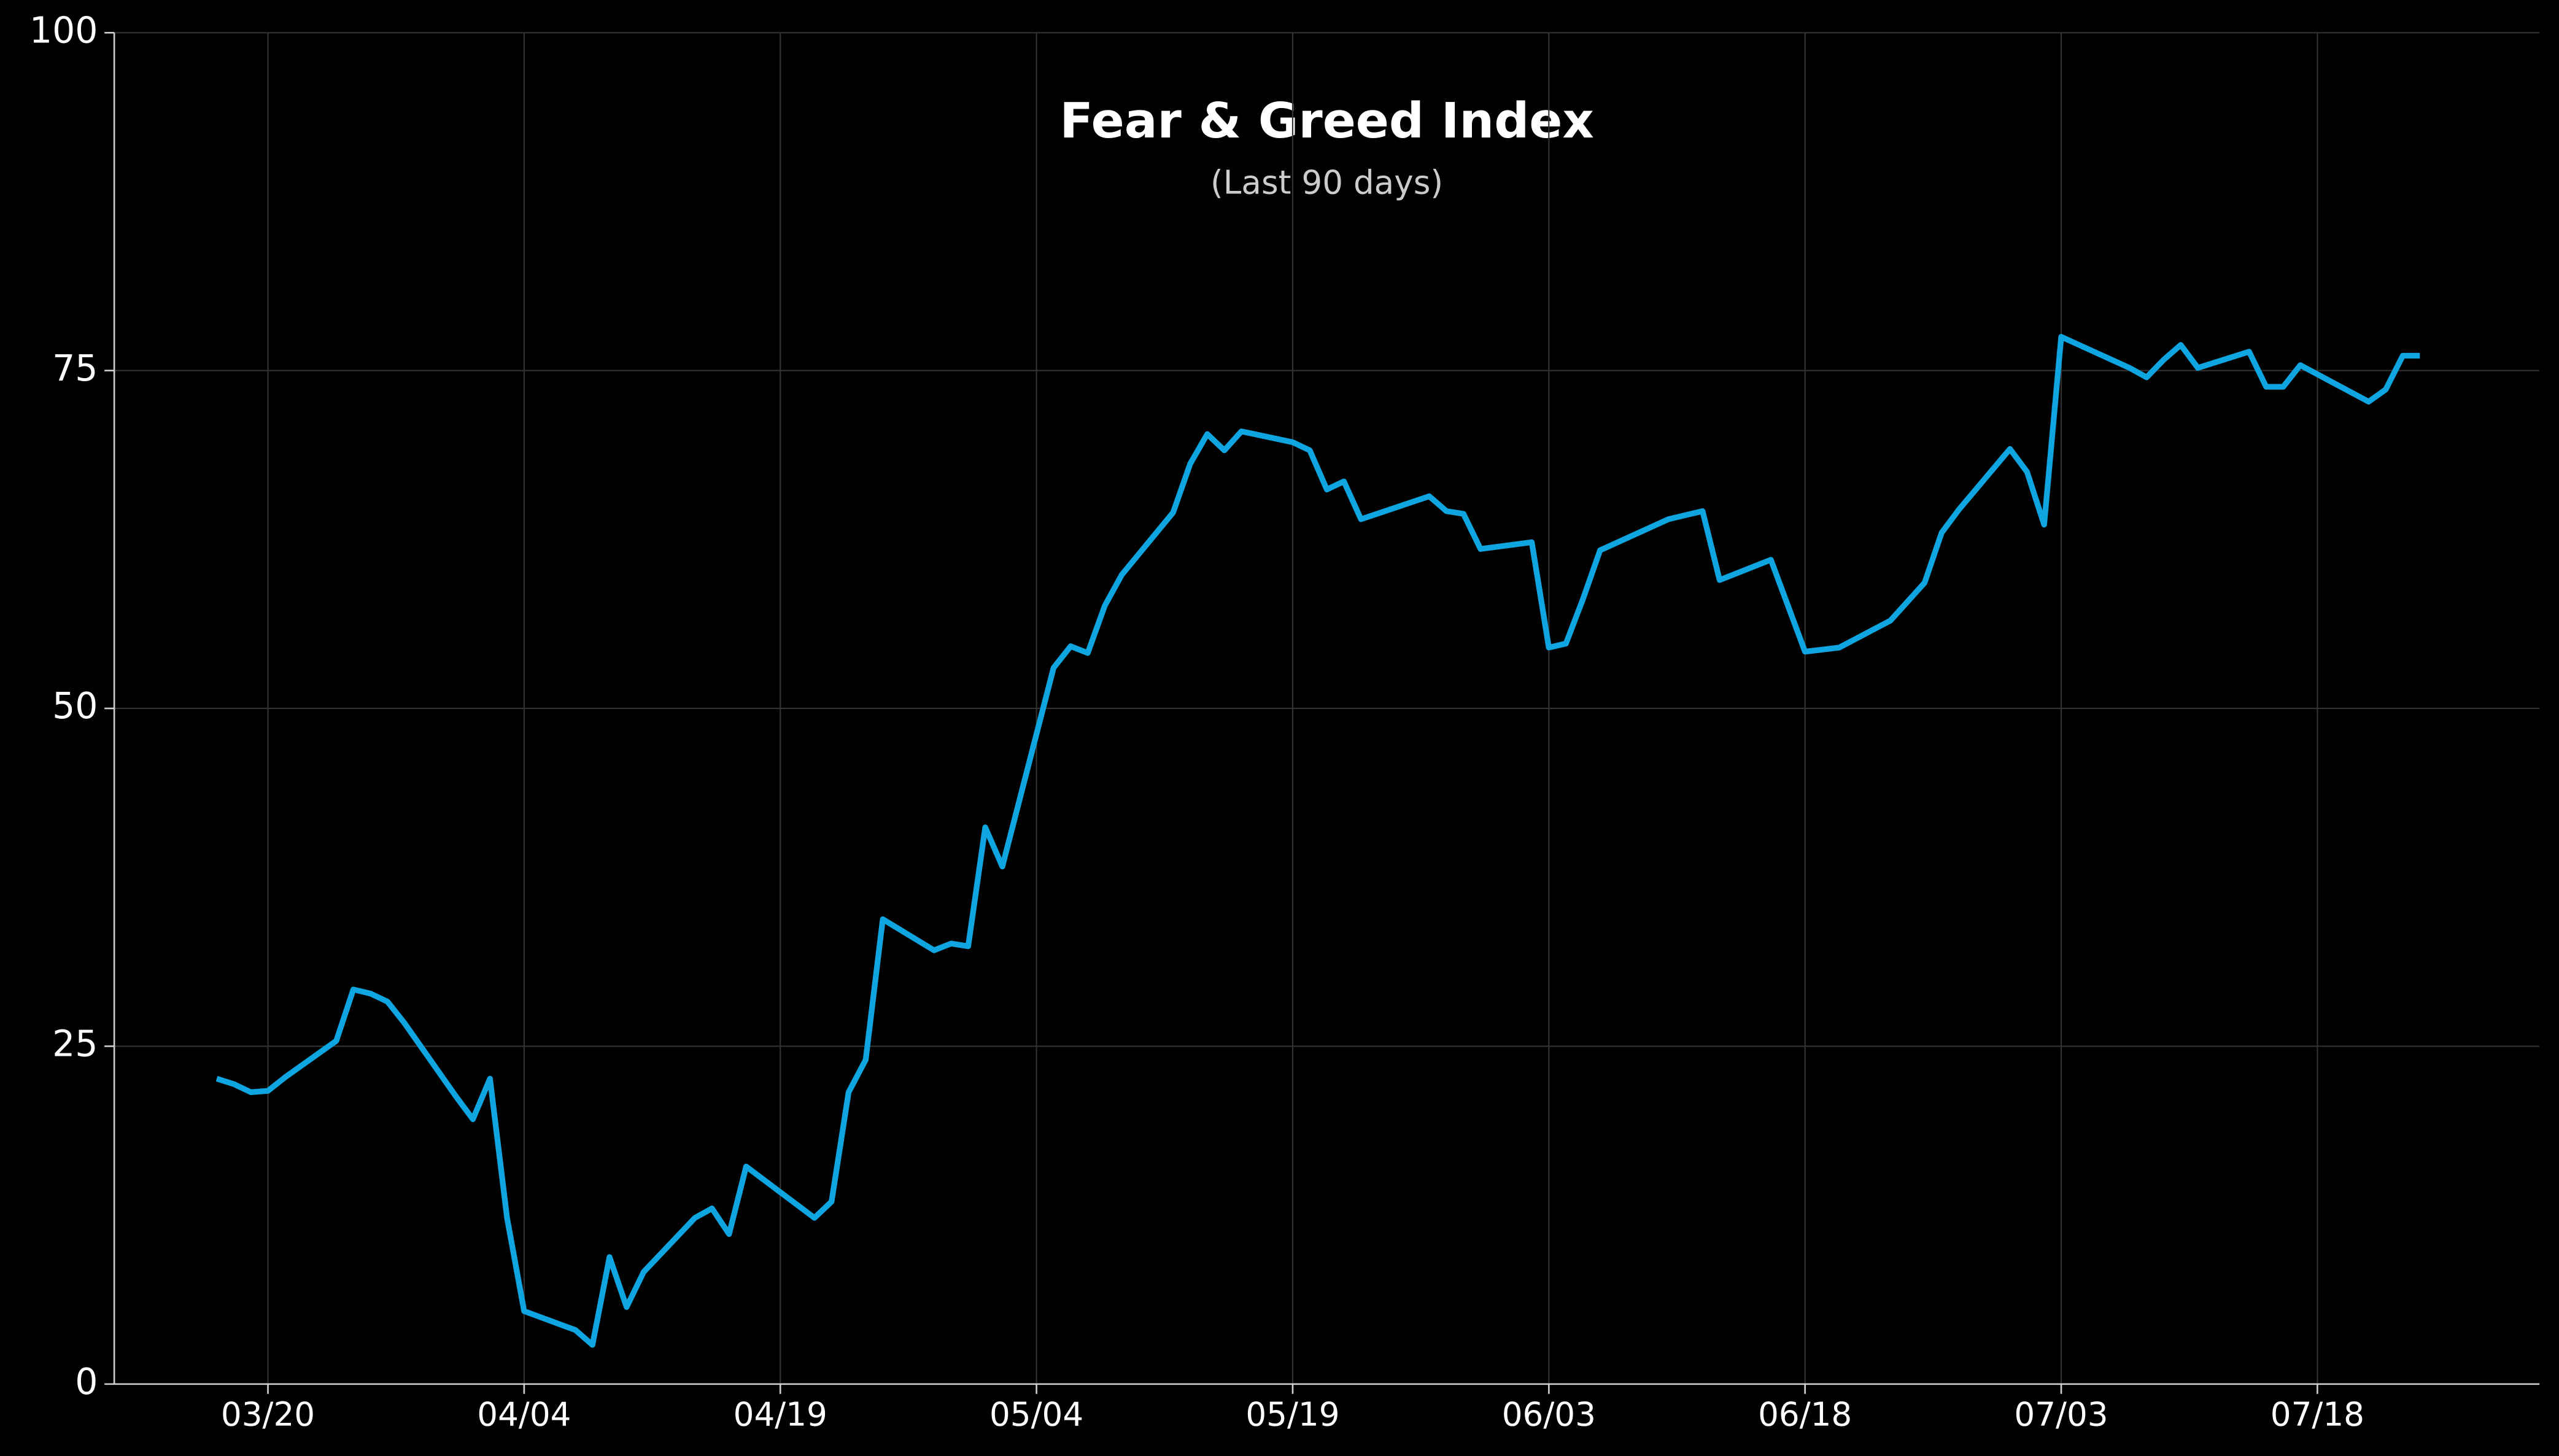 The width and height of the screenshot is (2559, 1456). What do you see at coordinates (2317, 1415) in the screenshot?
I see `x-tick-label: 07/18` at bounding box center [2317, 1415].